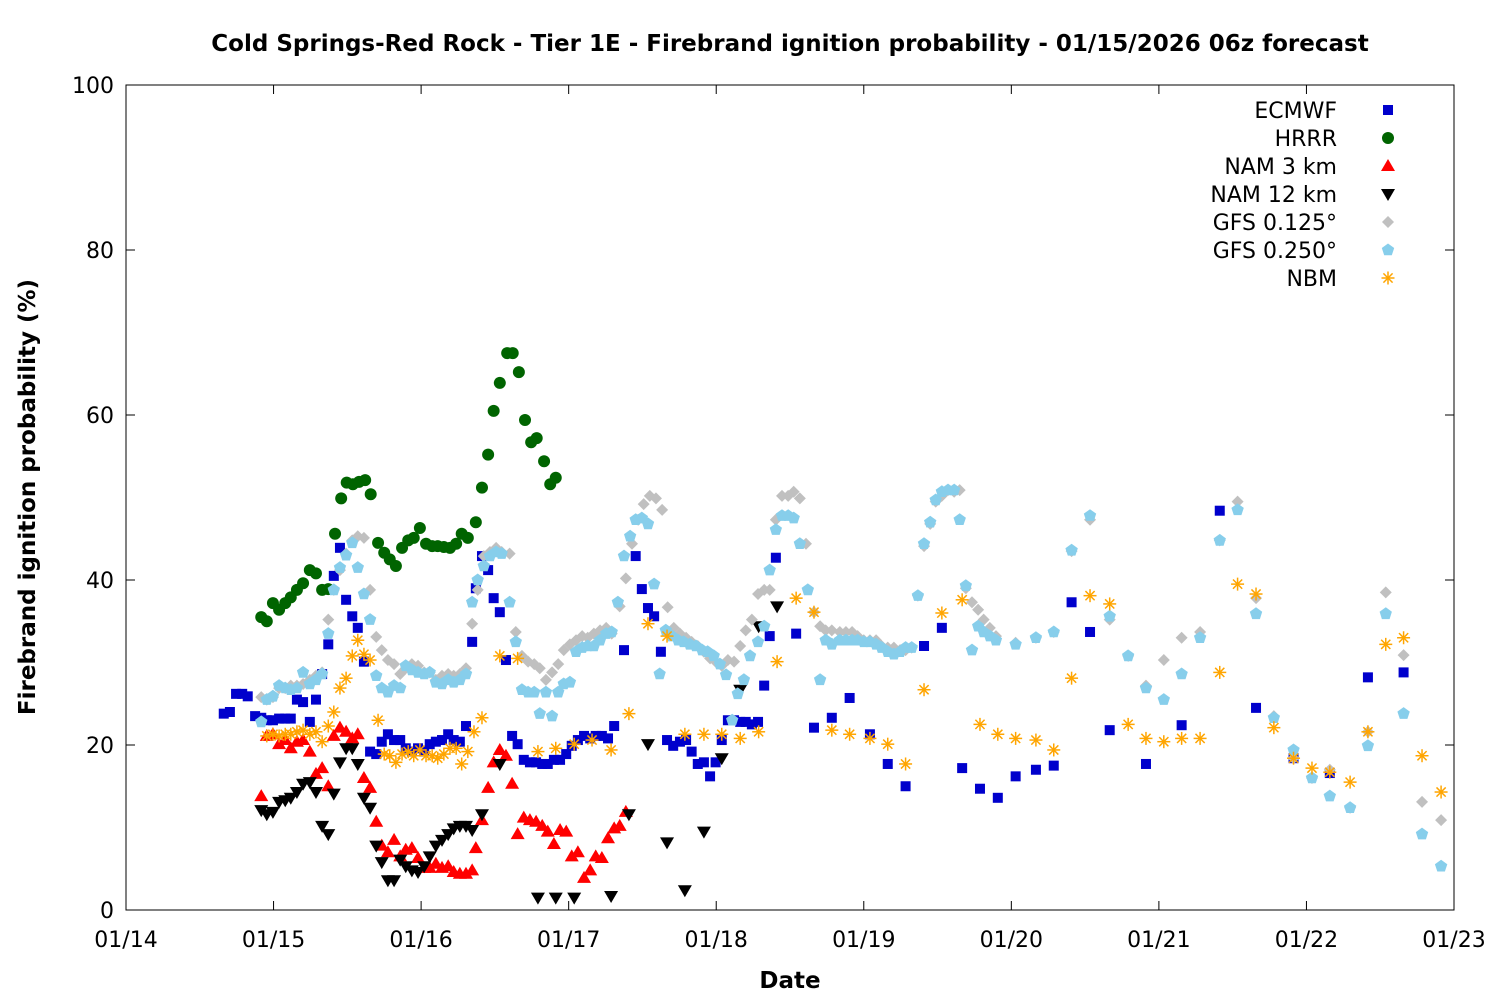 The width and height of the screenshot is (1500, 1004). I want to click on legend-label: NBM, so click(1311, 279).